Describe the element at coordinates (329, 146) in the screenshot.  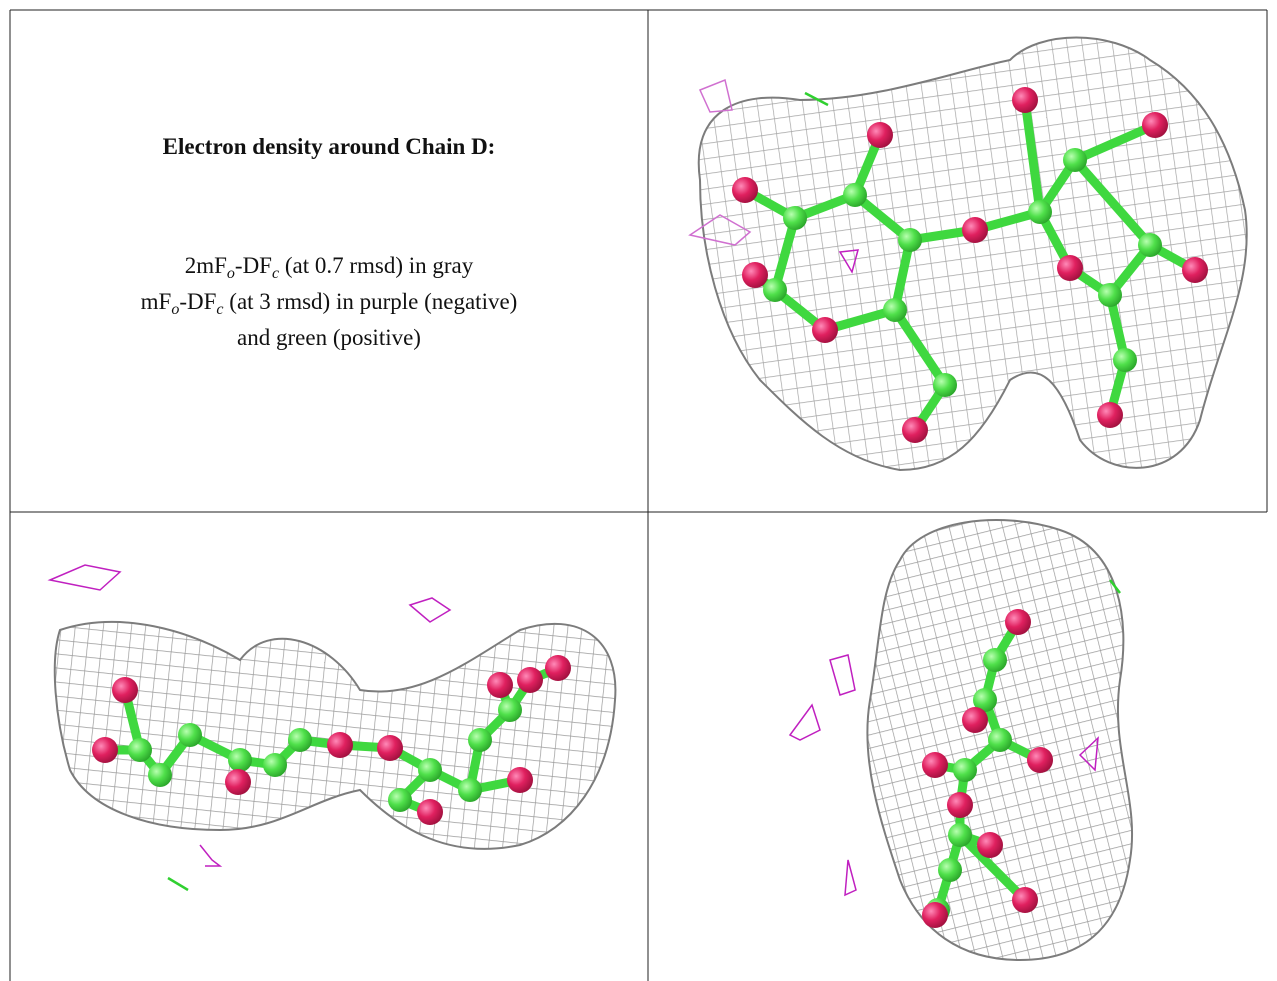
I see `cell-title: Electron density around Chain D:` at that location.